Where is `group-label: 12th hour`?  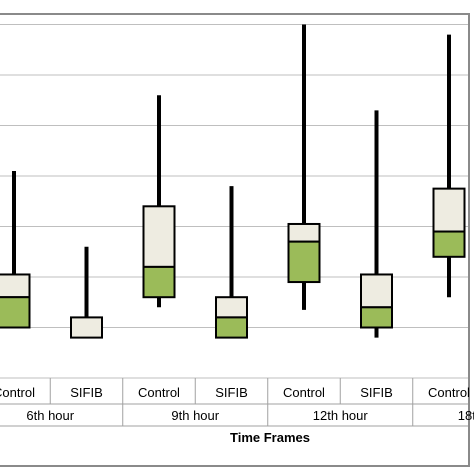 group-label: 12th hour is located at coordinates (341, 415).